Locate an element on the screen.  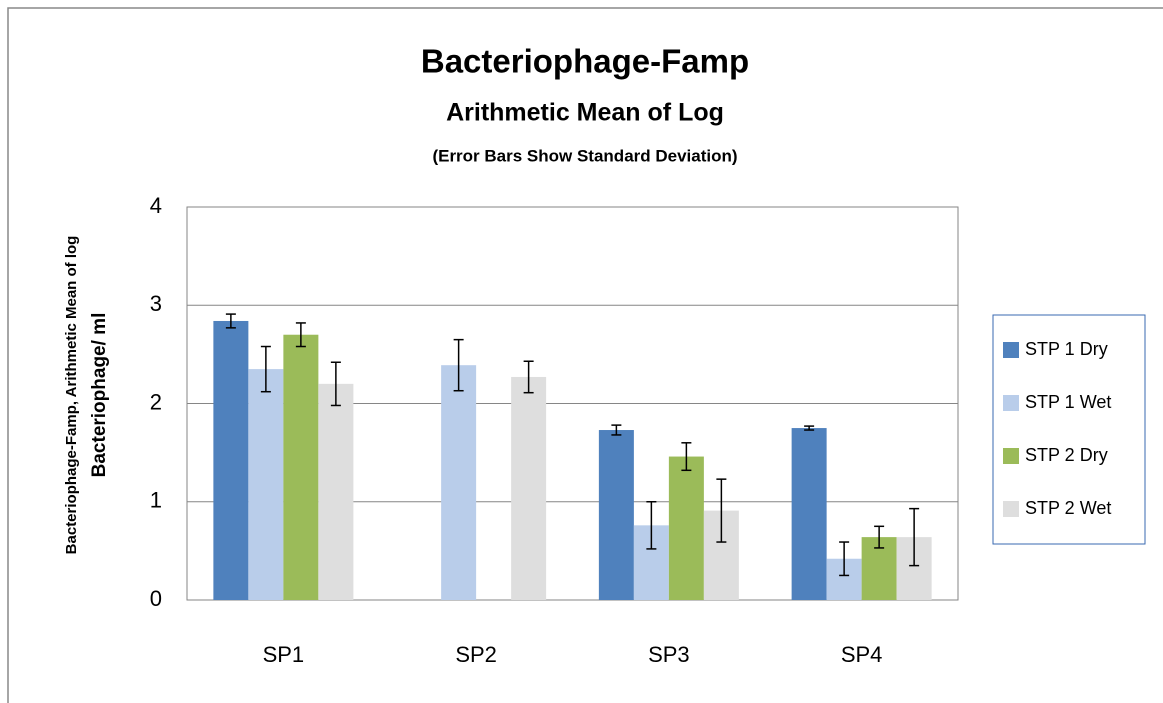
legend-label: STP 2 Wet is located at coordinates (1068, 508).